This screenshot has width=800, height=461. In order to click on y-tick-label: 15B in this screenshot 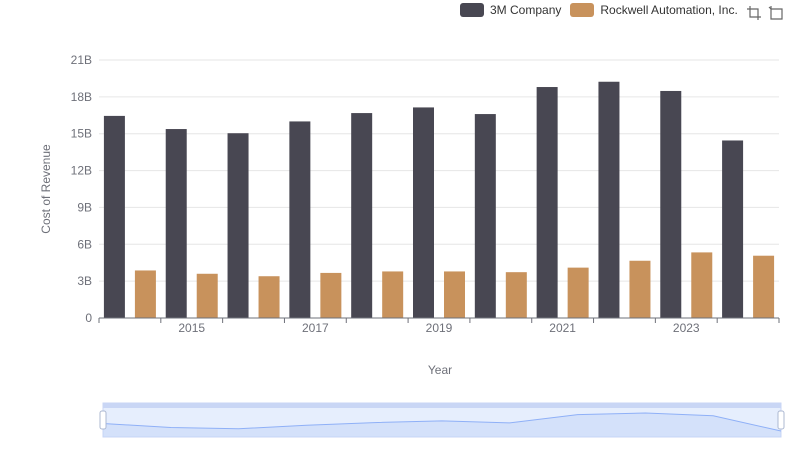, I will do `click(81, 134)`.